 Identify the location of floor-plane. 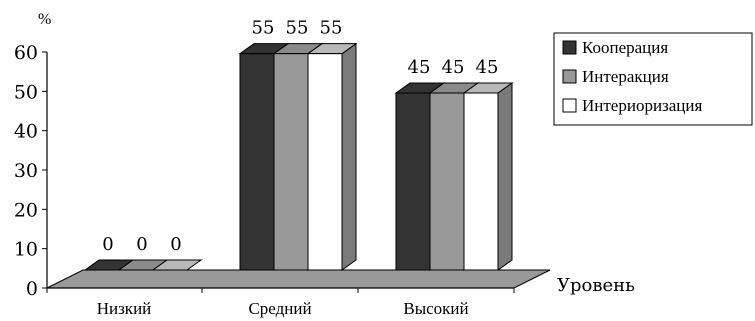
(298, 279).